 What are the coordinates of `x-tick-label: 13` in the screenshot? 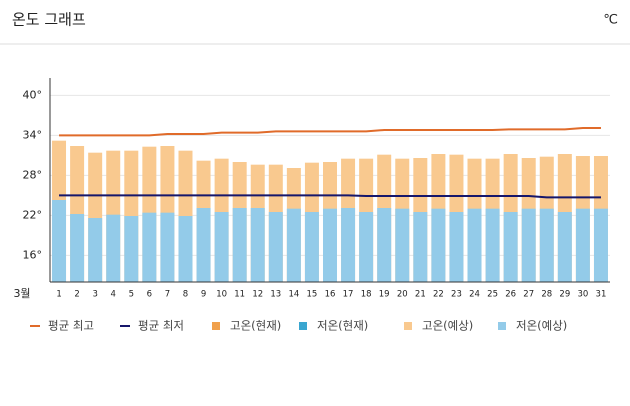 It's located at (275, 295).